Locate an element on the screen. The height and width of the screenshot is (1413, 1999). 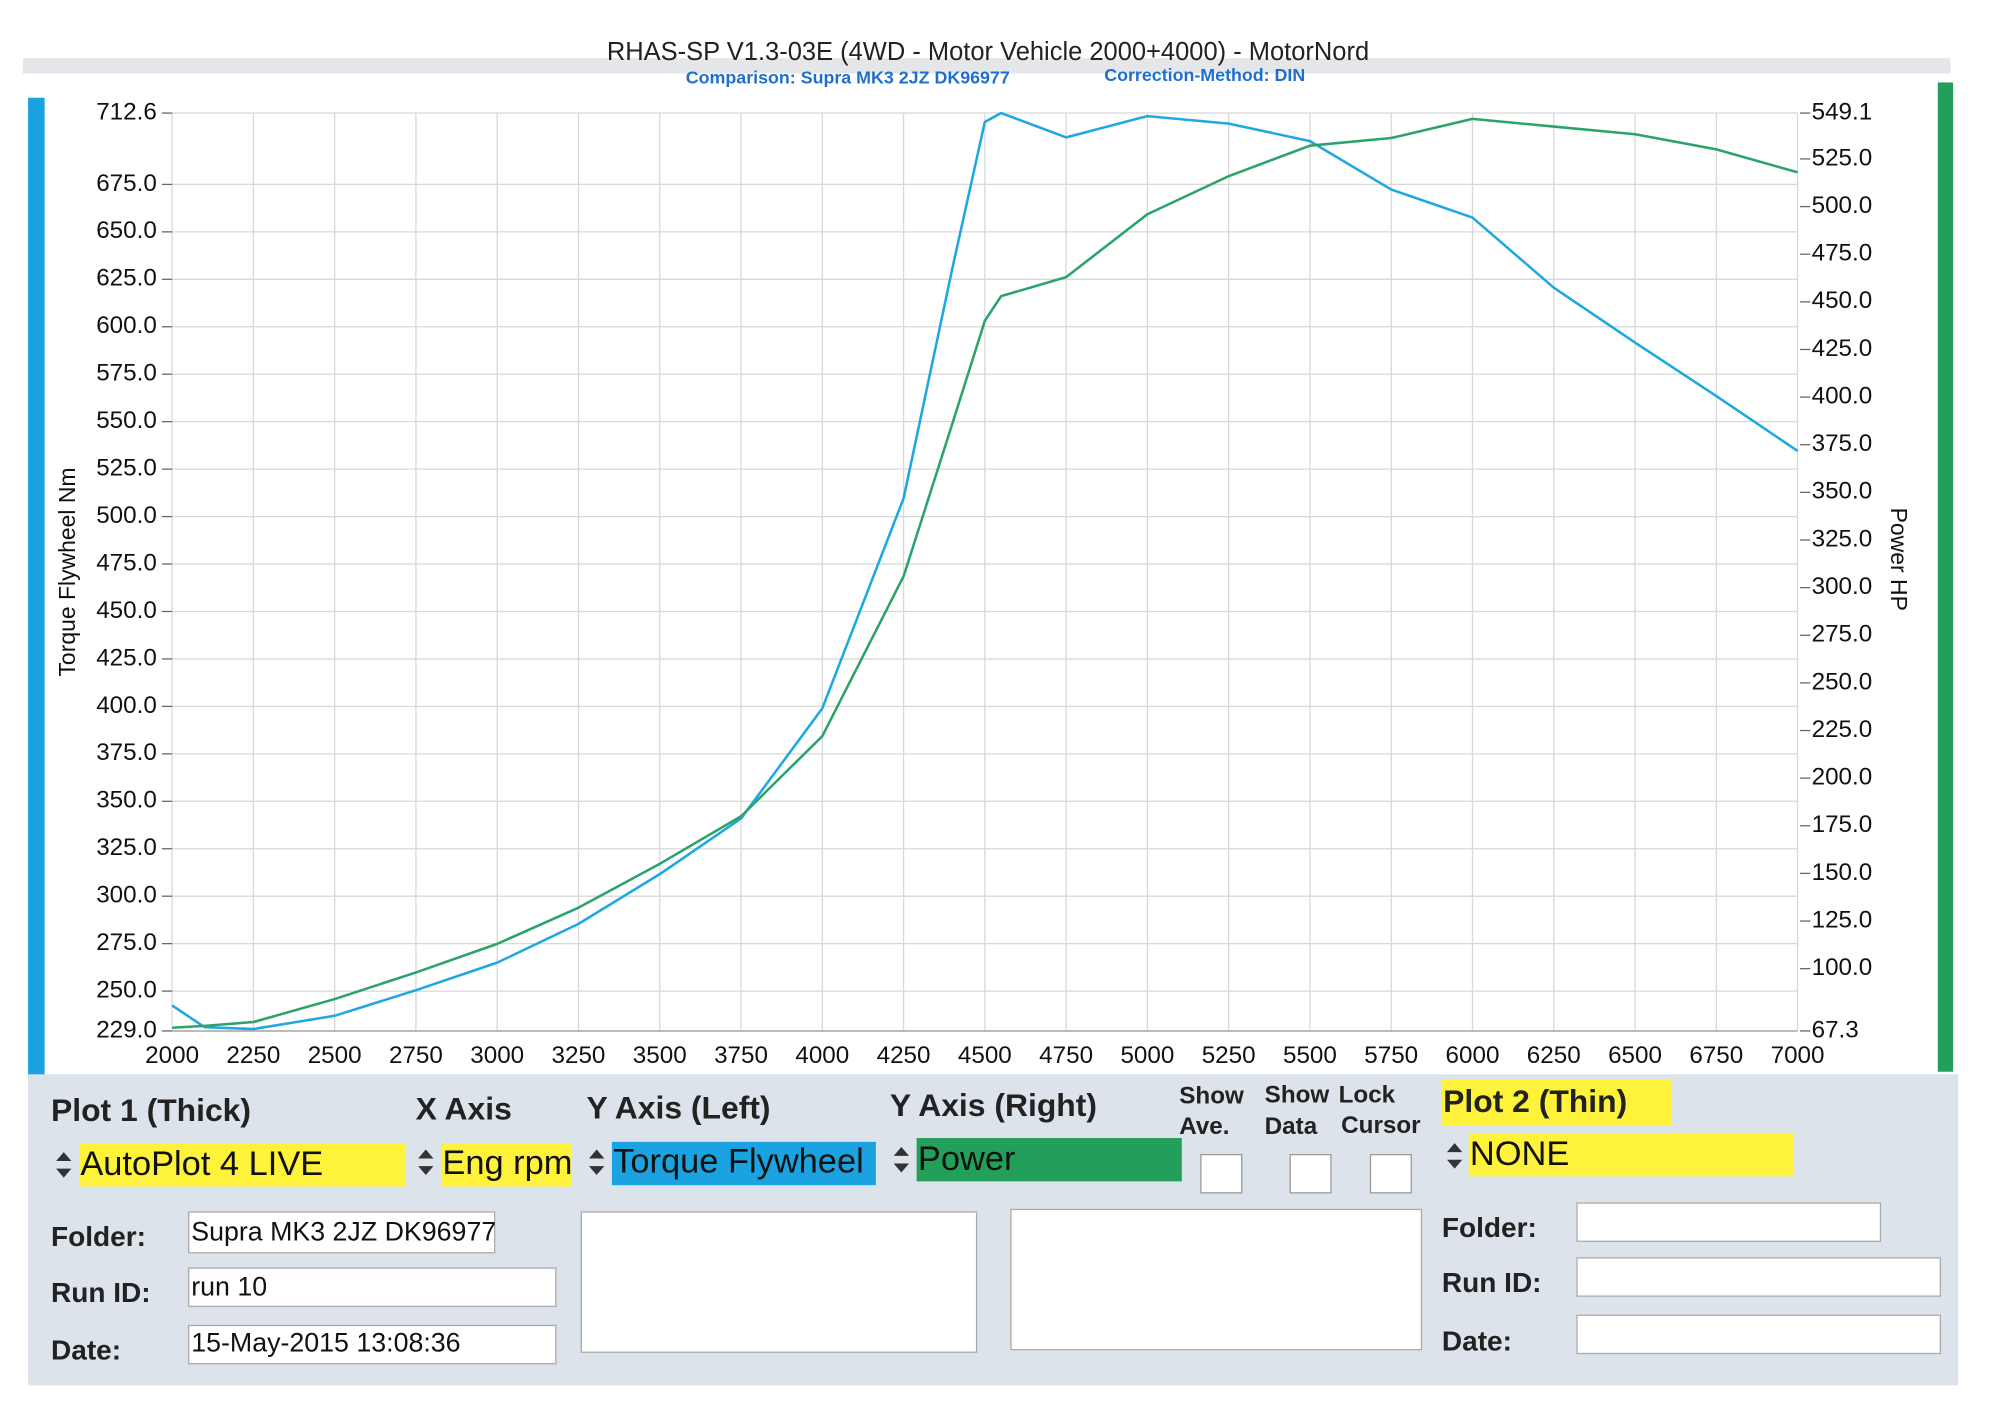
label: Lock is located at coordinates (1367, 1094).